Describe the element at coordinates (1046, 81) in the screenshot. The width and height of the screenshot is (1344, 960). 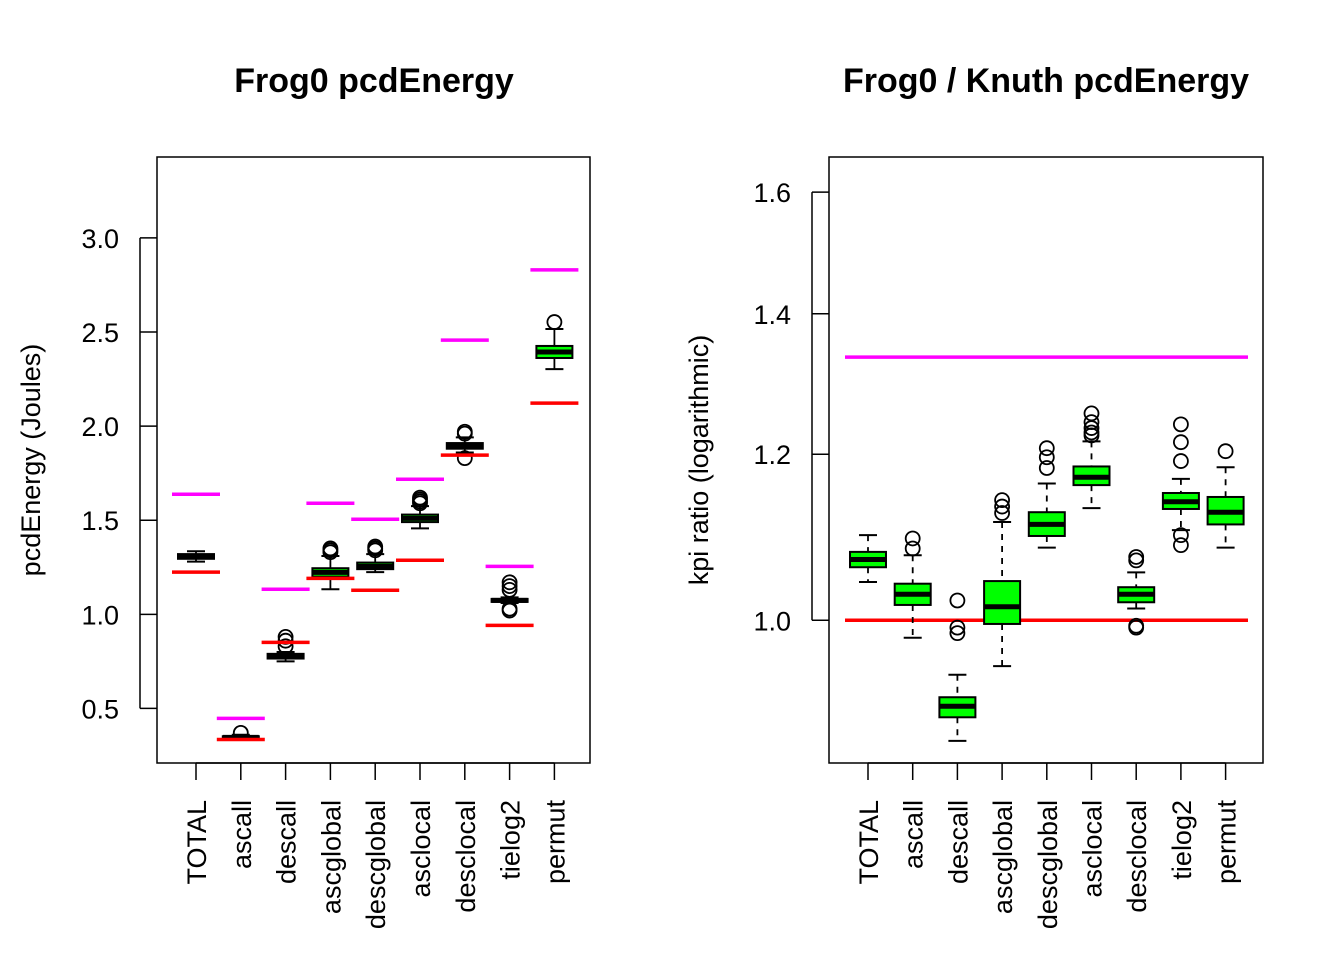
I see `chart-title: Frog0 / Knuth pcdEnergy` at that location.